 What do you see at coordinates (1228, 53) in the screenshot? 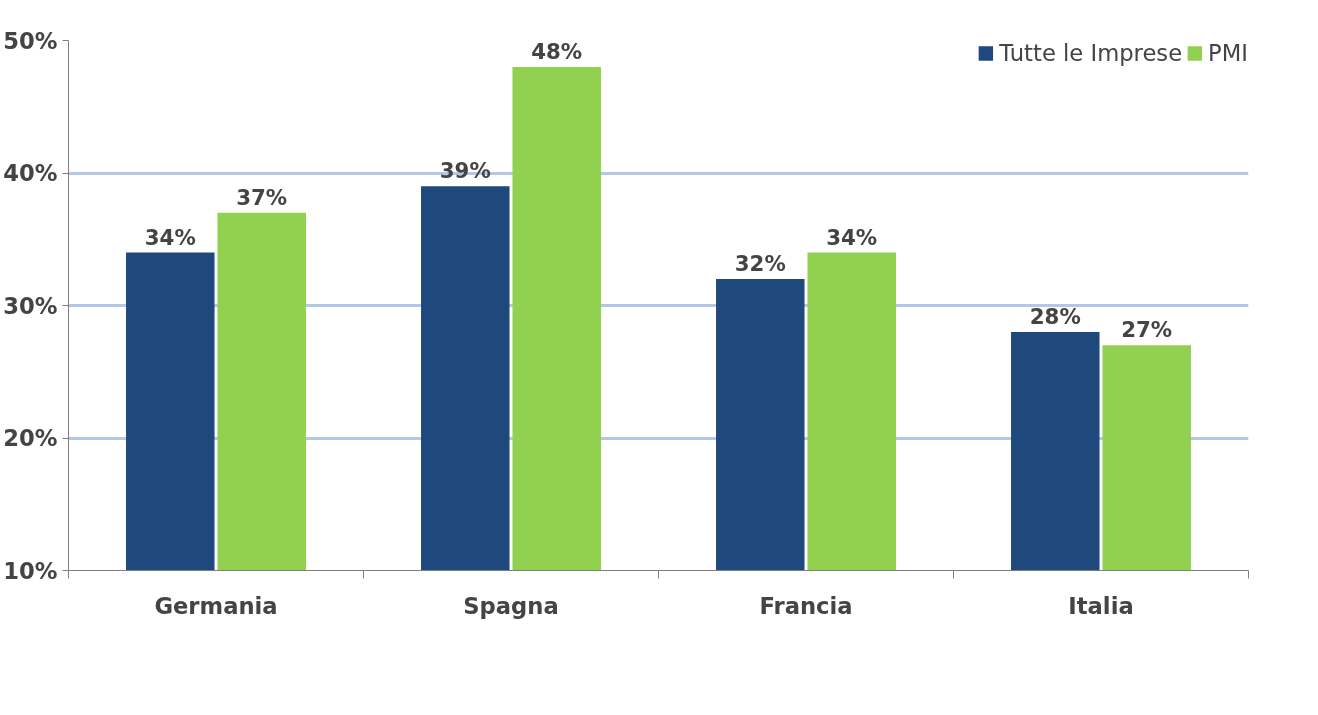
I see `legend-label: PMI` at bounding box center [1228, 53].